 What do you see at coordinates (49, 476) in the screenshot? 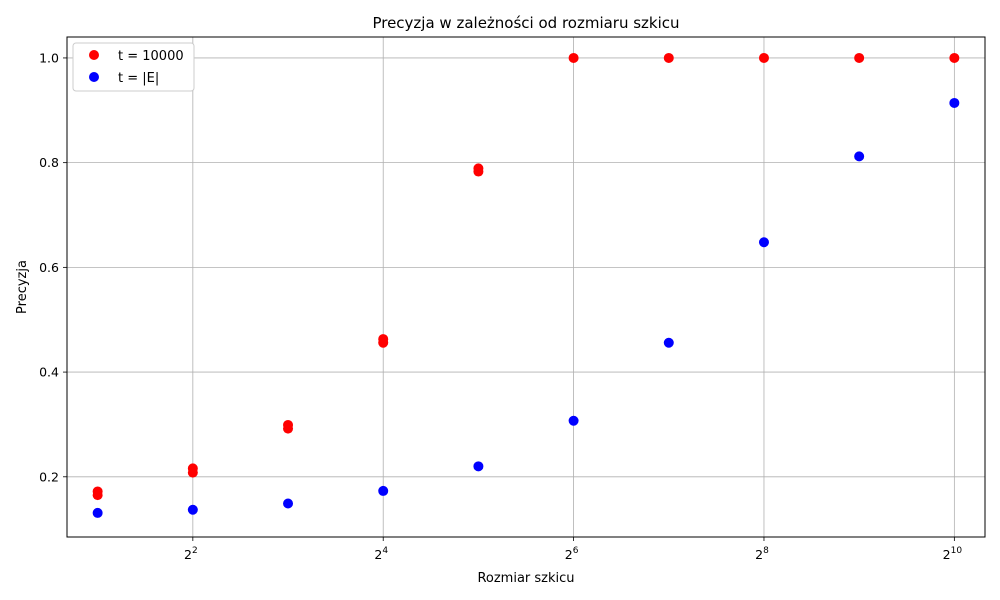
I see `y-tick-label: 0.2` at bounding box center [49, 476].